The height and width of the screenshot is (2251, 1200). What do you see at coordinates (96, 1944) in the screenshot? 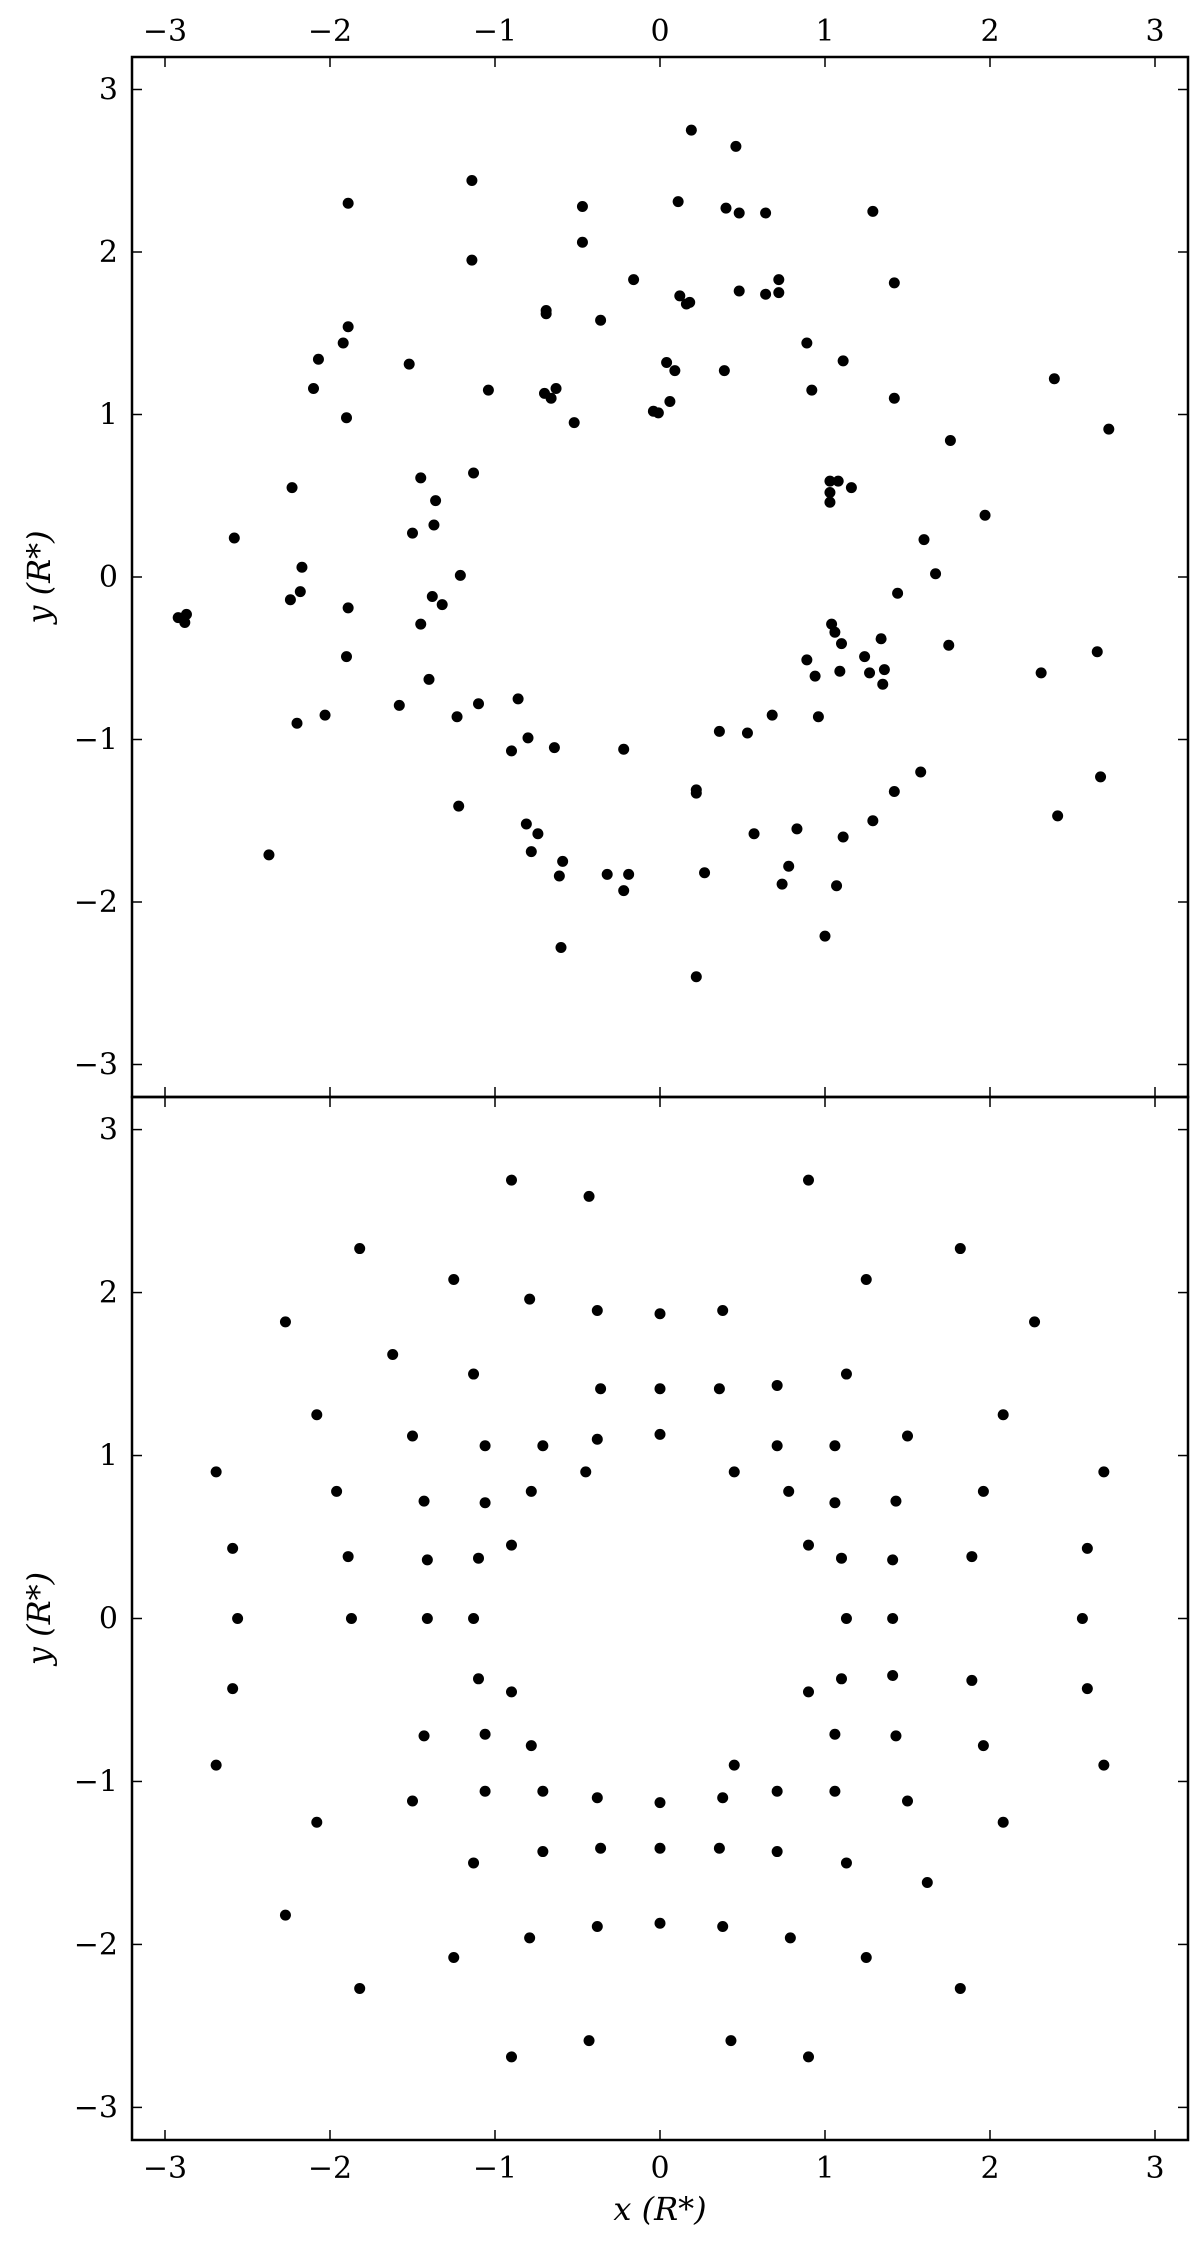
I see `y-tick-label: −2` at bounding box center [96, 1944].